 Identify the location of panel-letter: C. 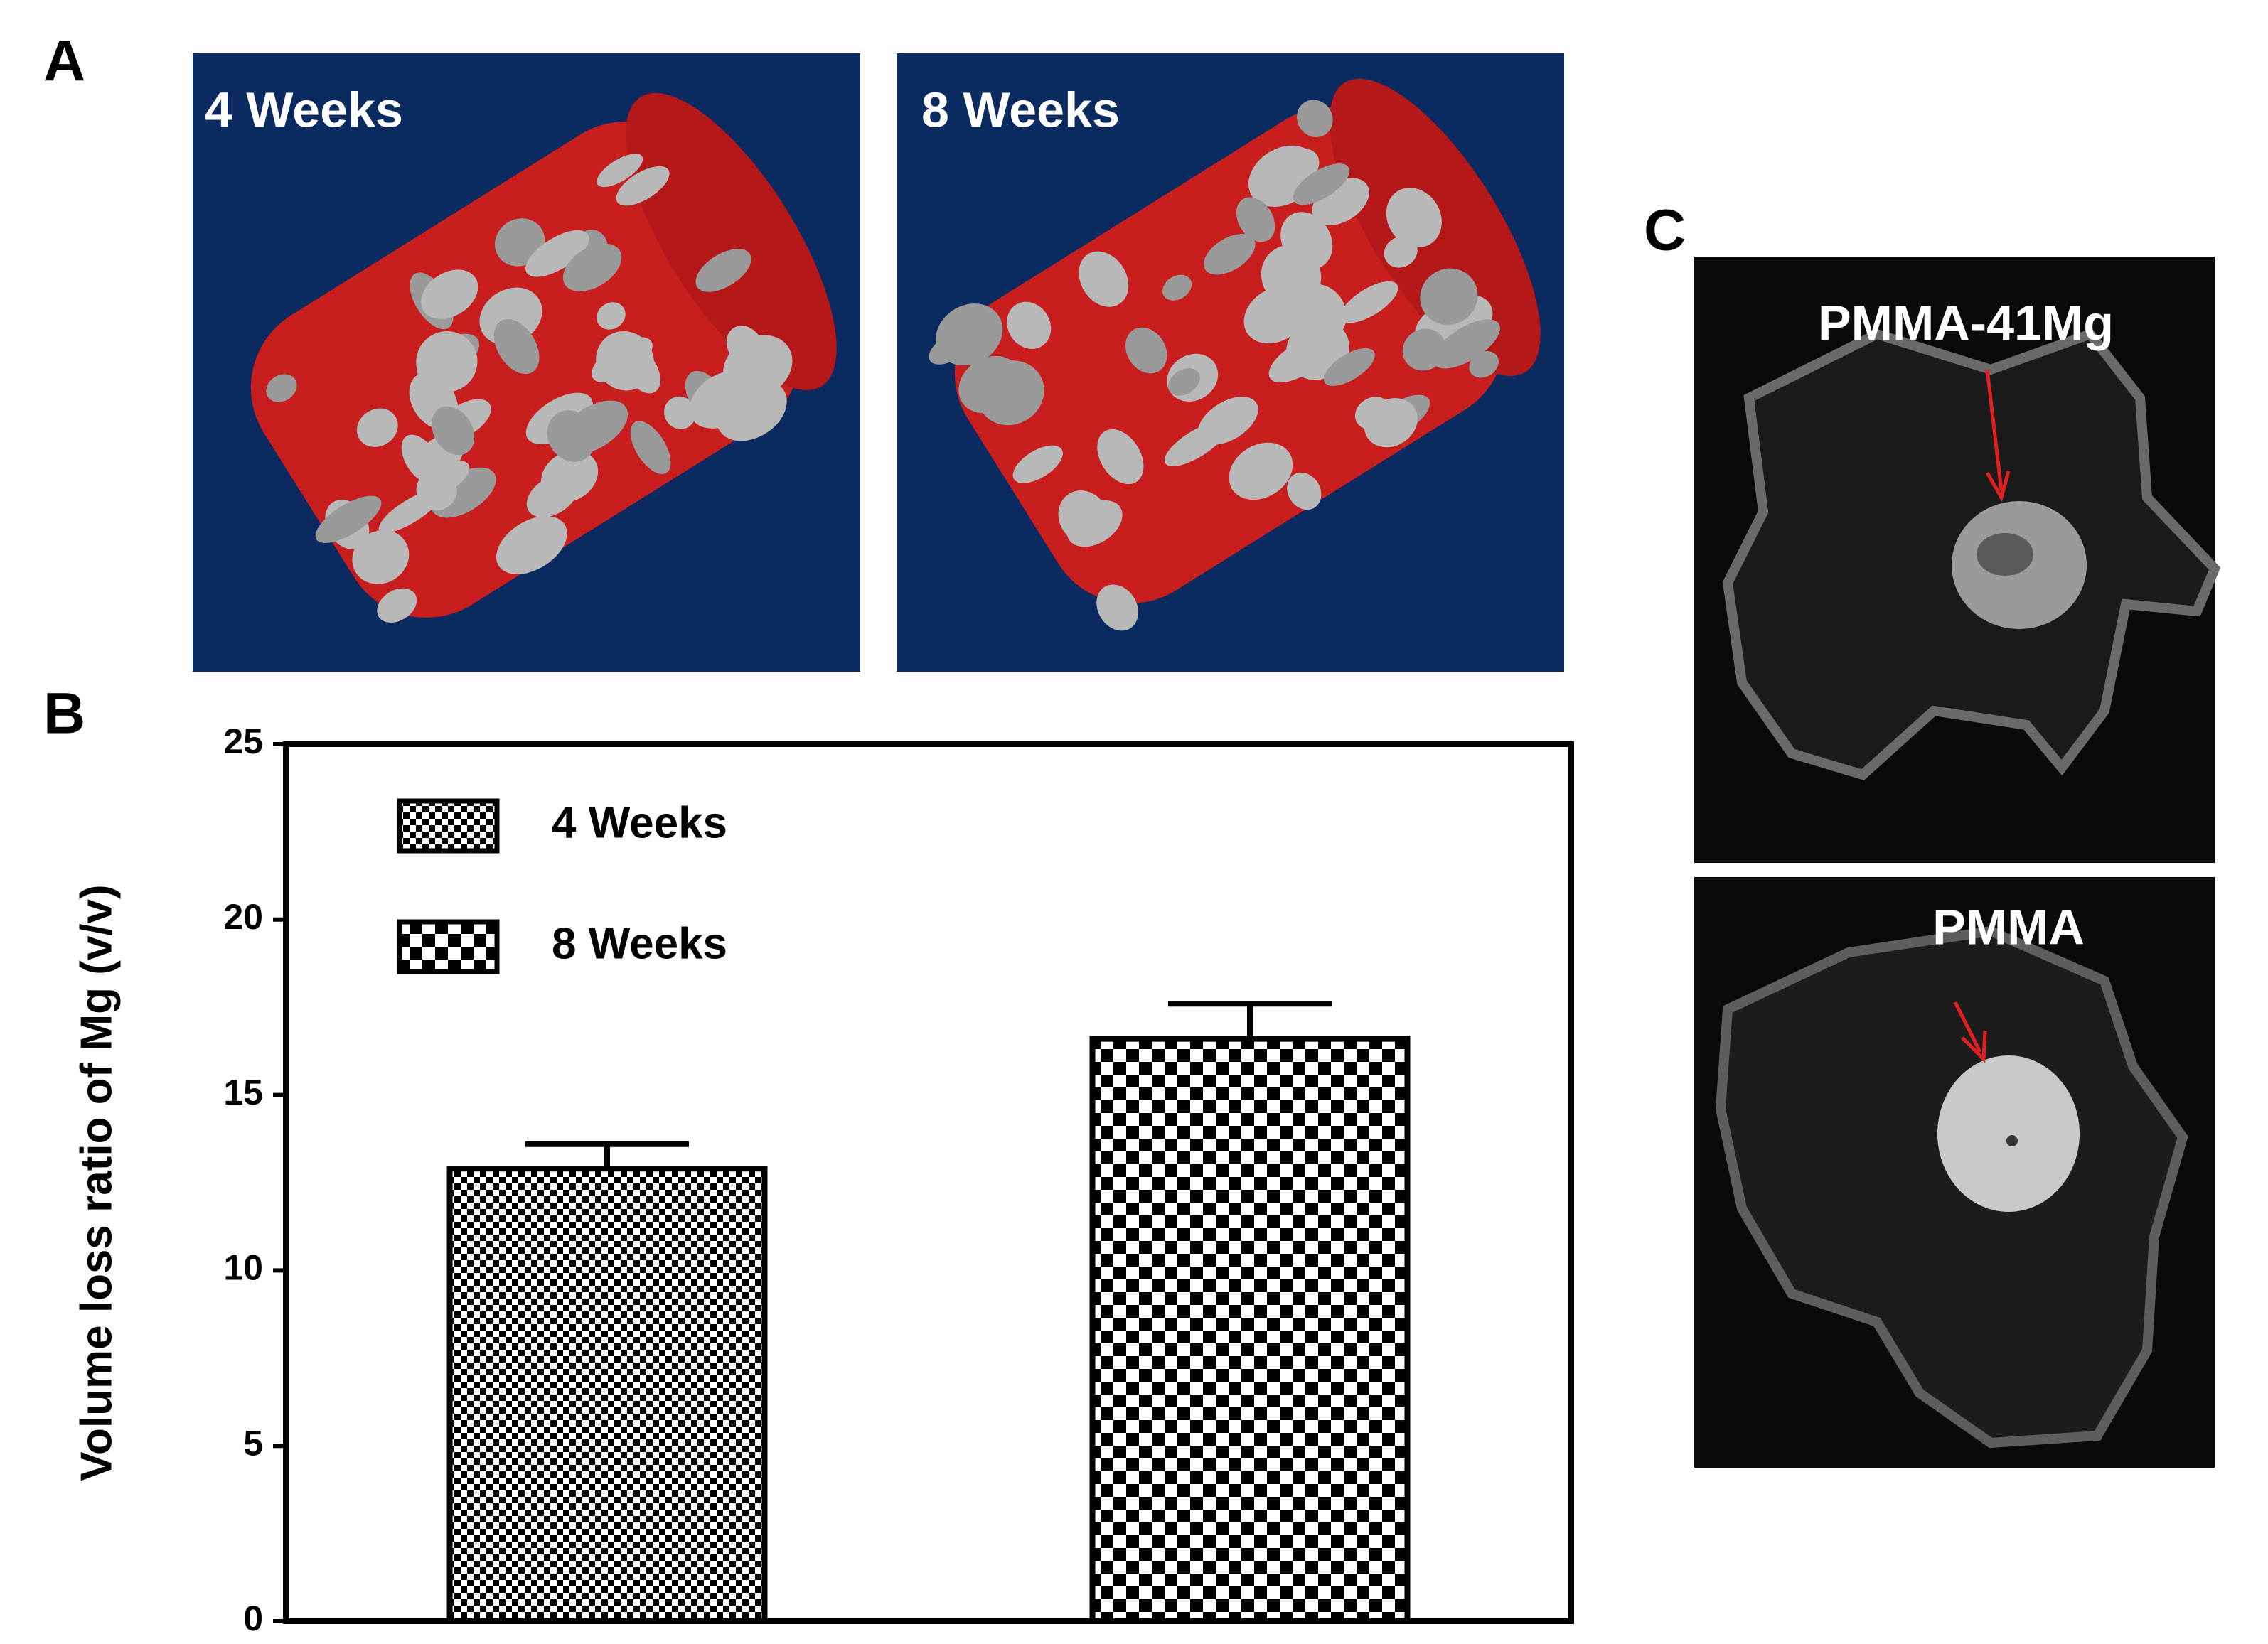
(1665, 231).